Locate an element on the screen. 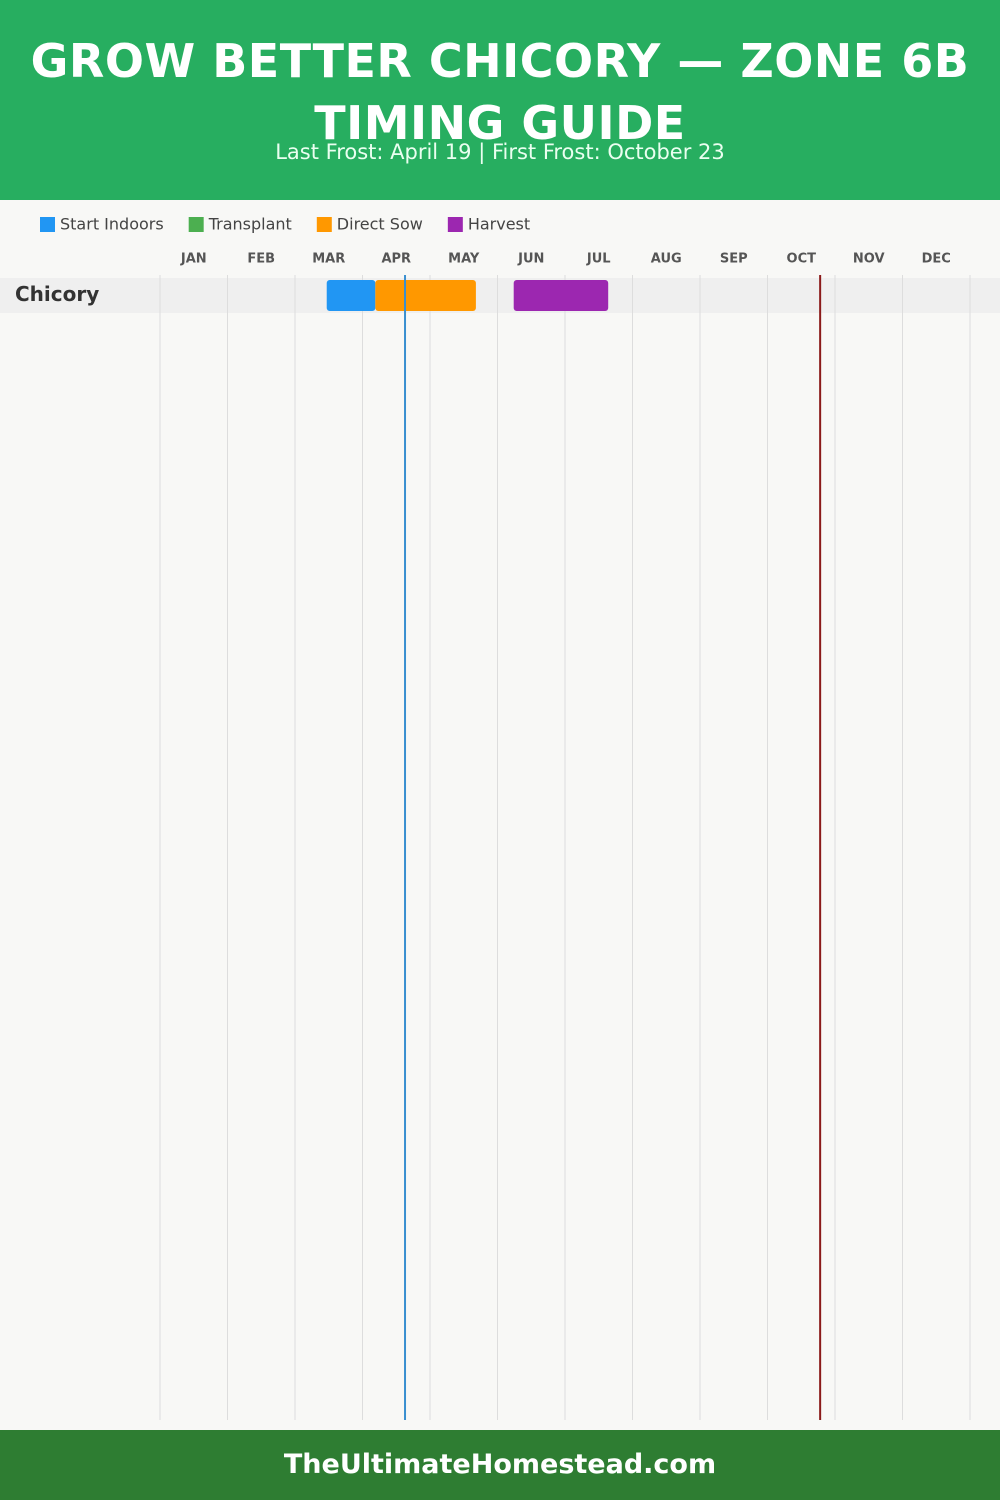  month-label: MAR is located at coordinates (328, 259).